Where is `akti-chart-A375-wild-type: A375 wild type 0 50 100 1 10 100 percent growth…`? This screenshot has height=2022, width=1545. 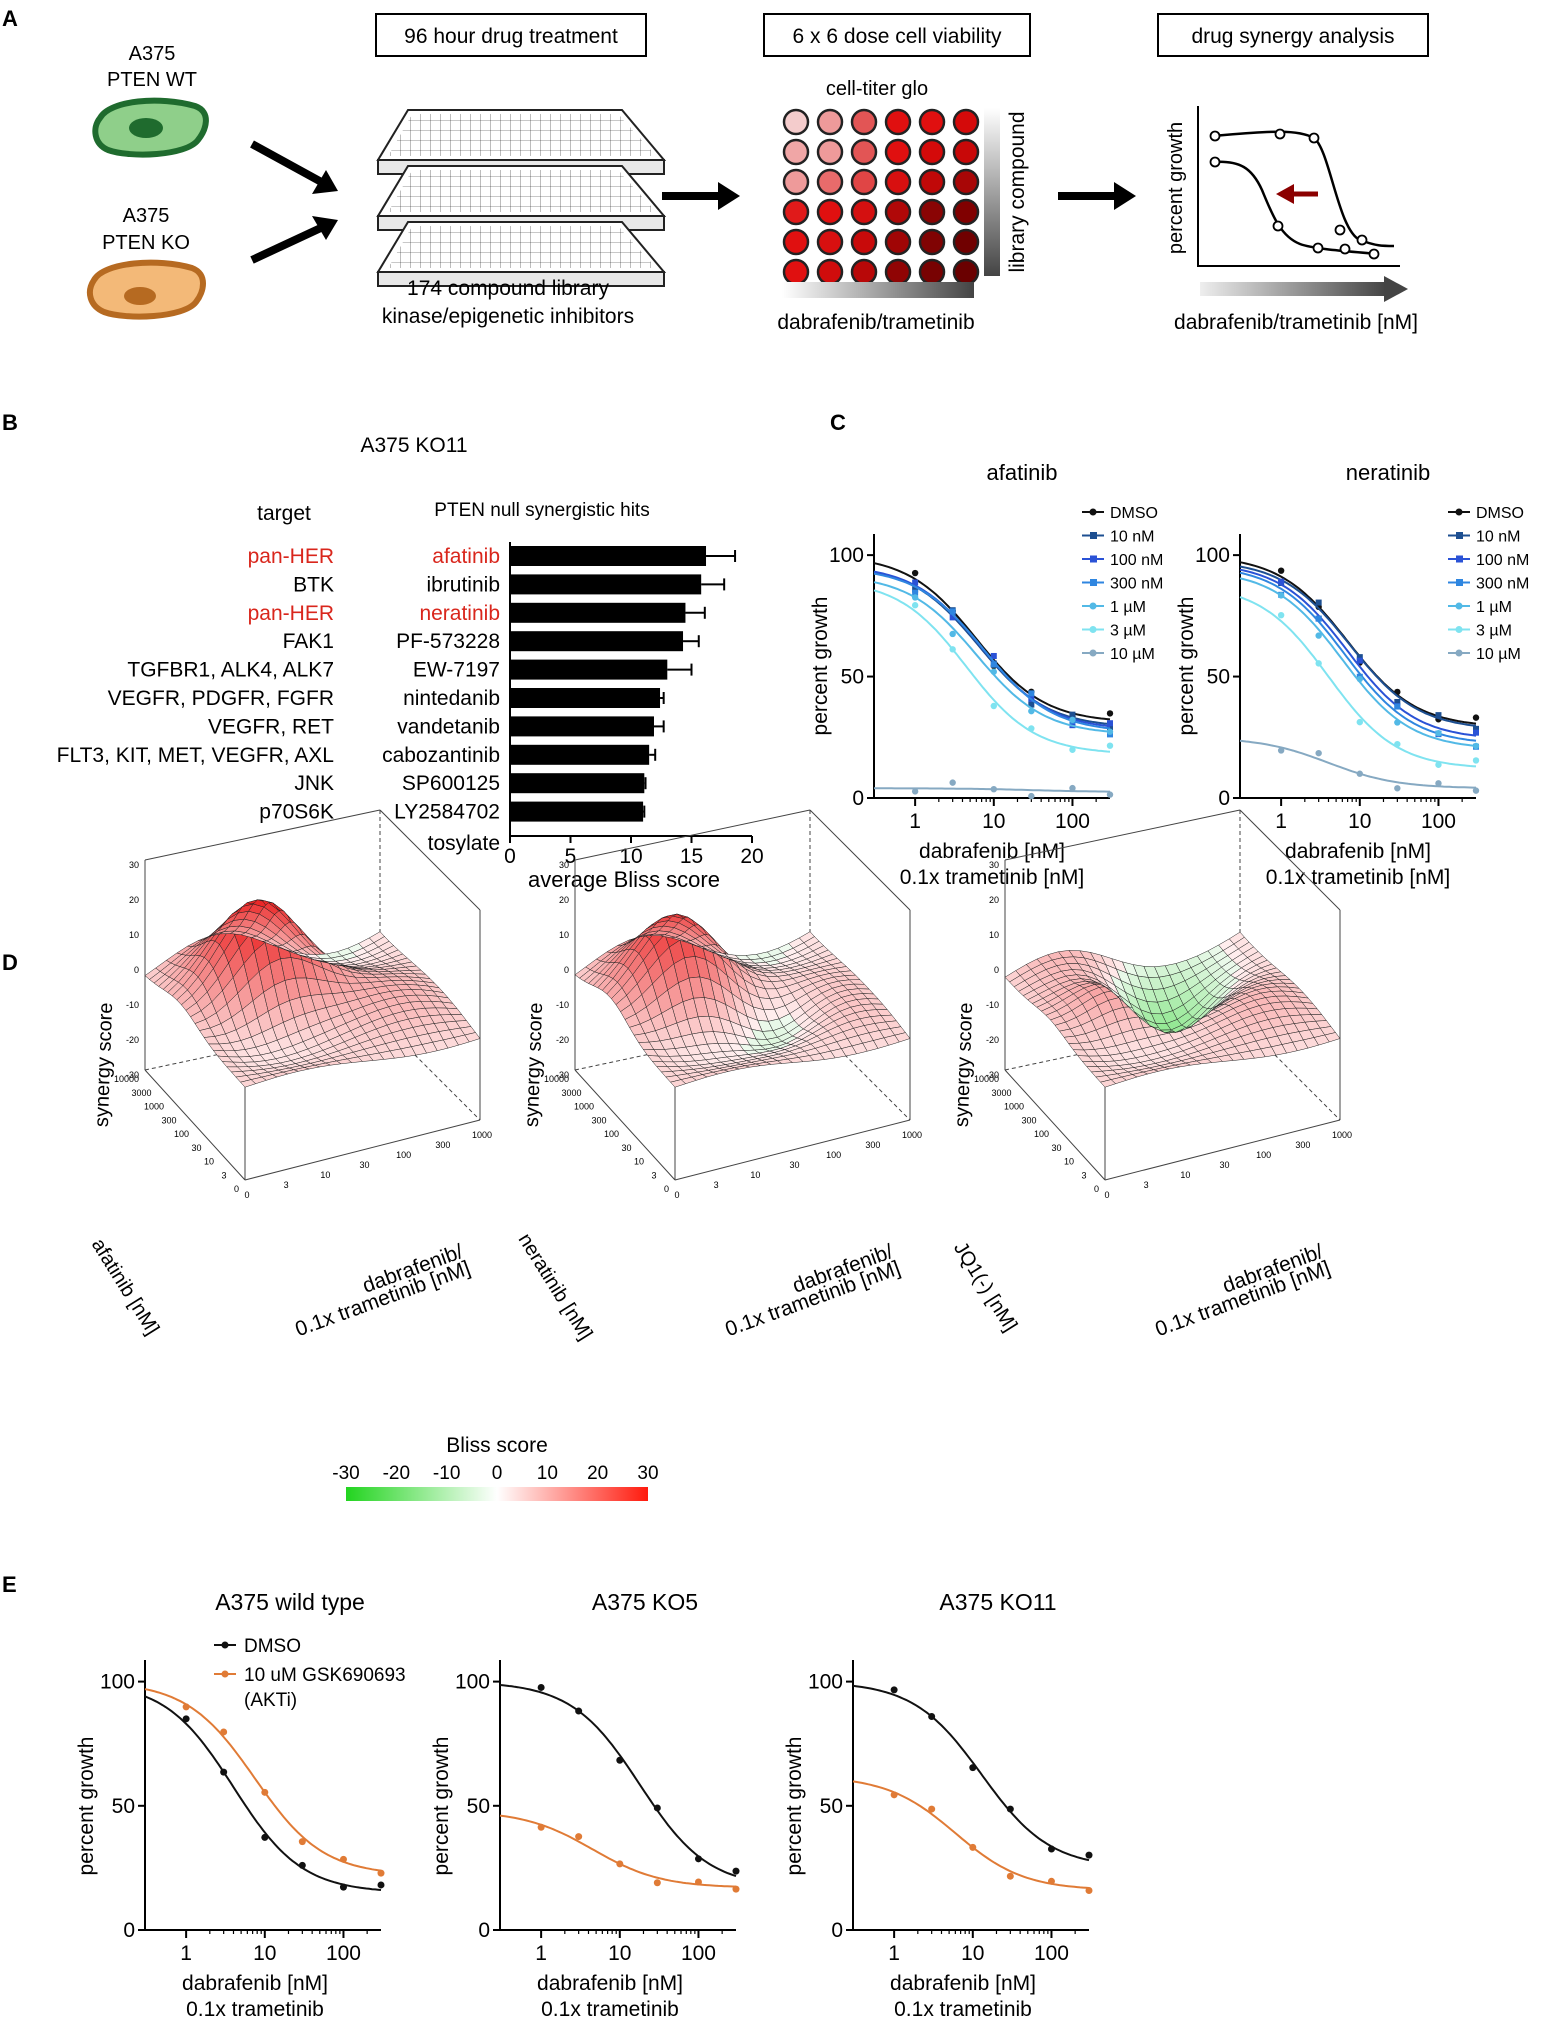
akti-chart-A375-wild-type: A375 wild type 0 50 100 1 10 100 percent growth… is located at coordinates (240, 1805).